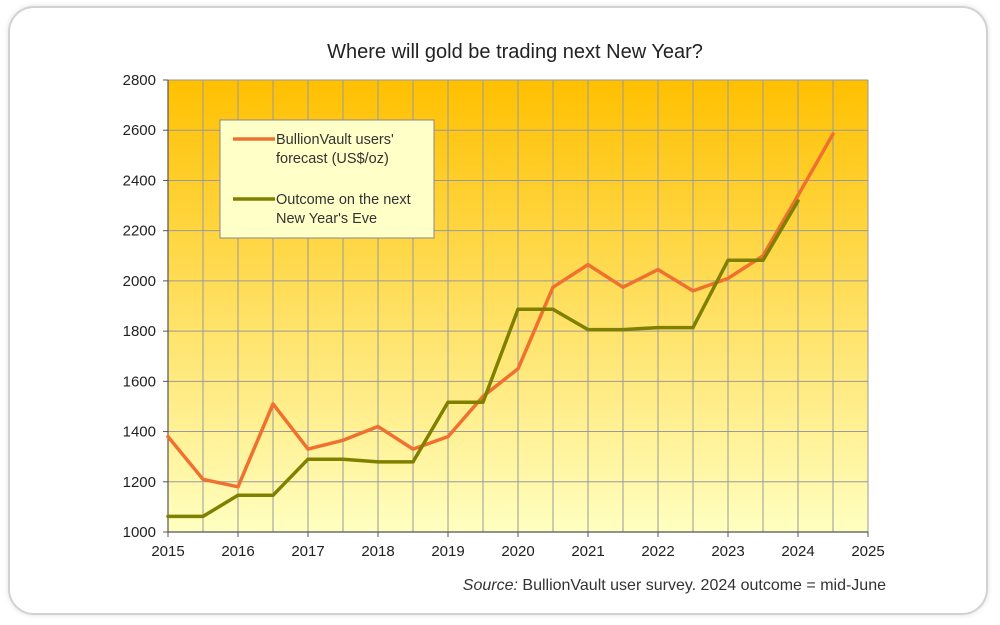 This screenshot has width=1000, height=625. Describe the element at coordinates (139, 80) in the screenshot. I see `y-tick-label: 2800` at that location.